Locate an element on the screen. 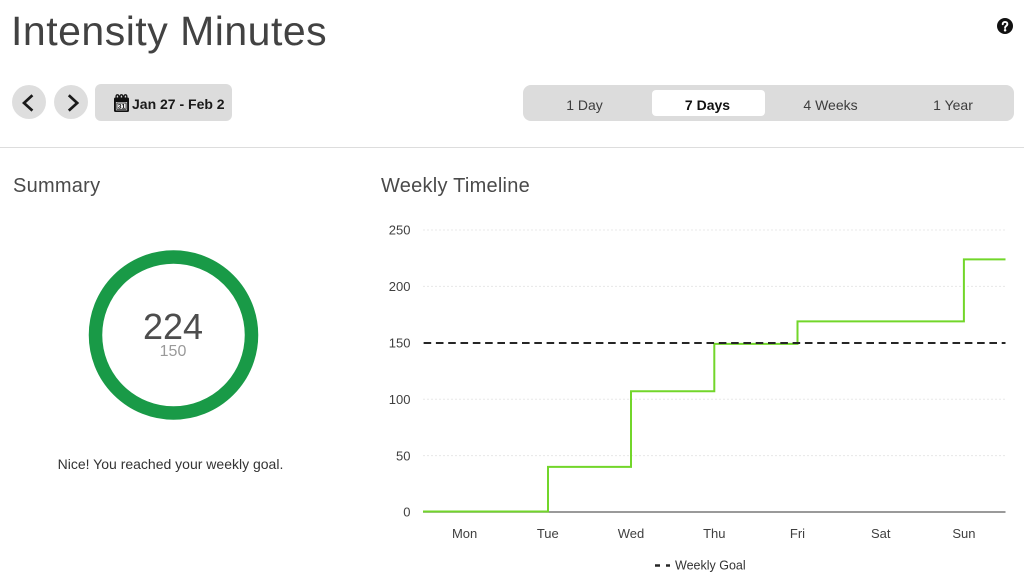 This screenshot has height=588, width=1024. svg-text: Sun is located at coordinates (963, 533).